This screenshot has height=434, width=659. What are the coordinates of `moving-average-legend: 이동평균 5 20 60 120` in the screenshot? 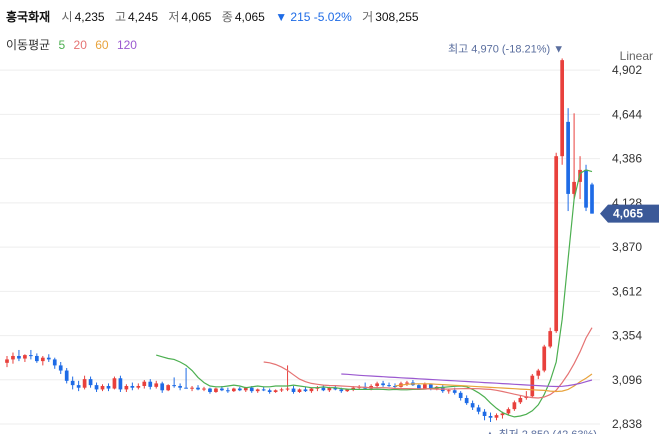 It's located at (74, 44).